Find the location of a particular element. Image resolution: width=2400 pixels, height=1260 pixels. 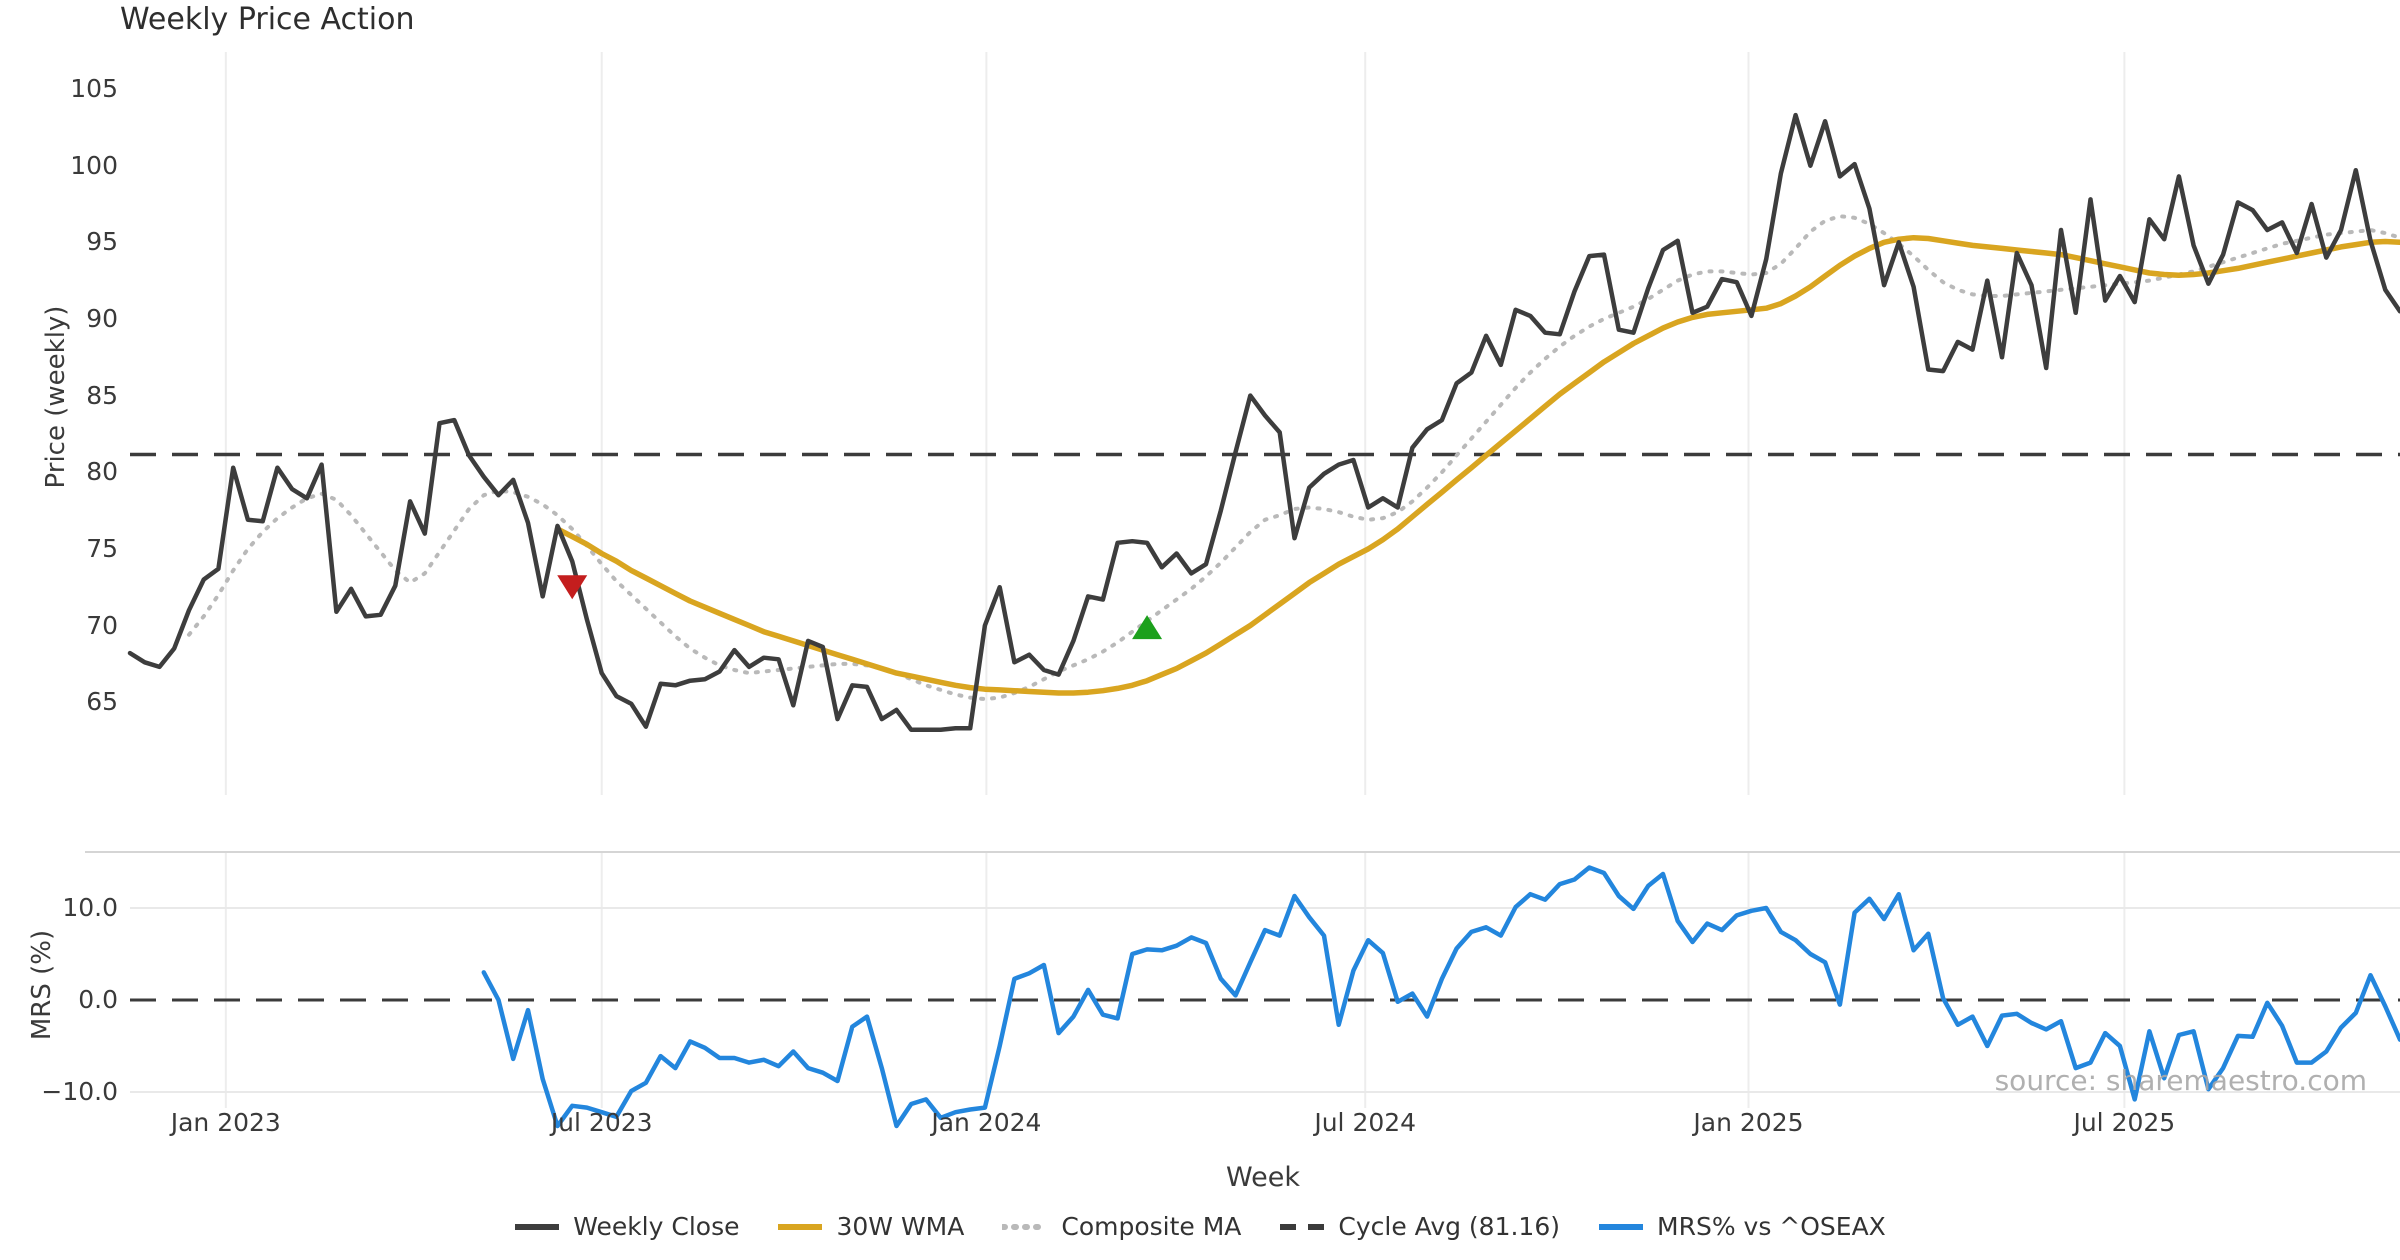

legend-label: Weekly Close is located at coordinates (656, 1226).